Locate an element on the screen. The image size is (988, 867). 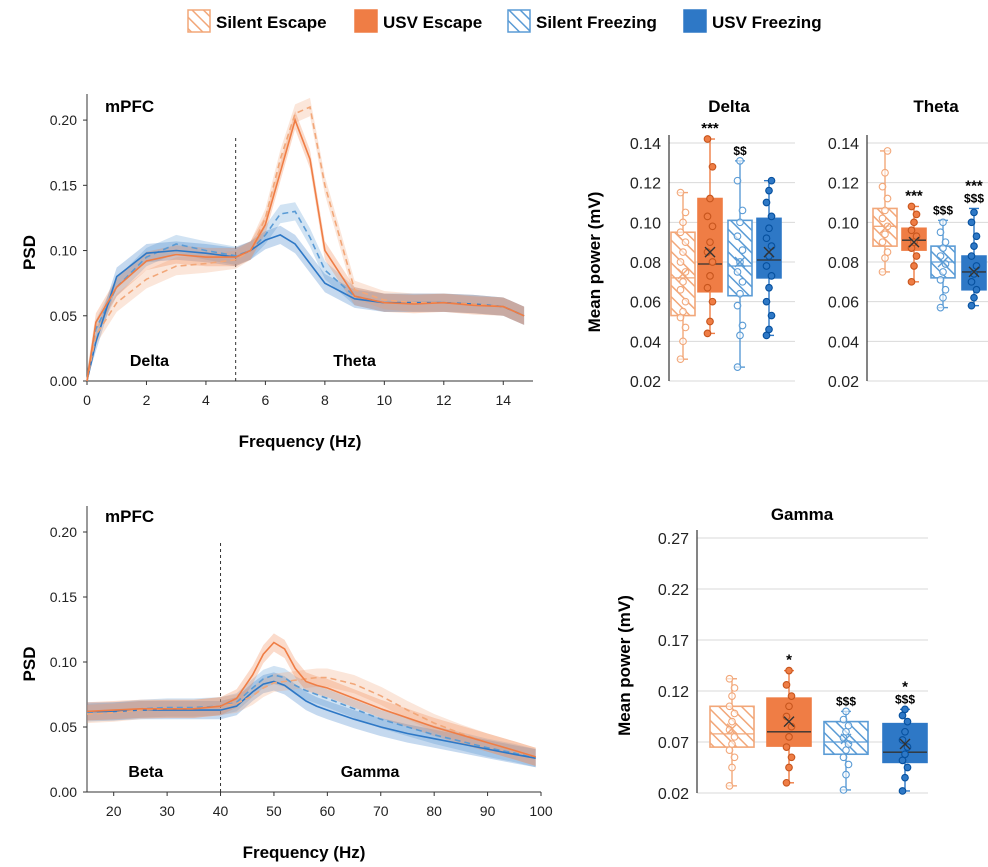
legend-item-usv-escape: USV Escape is located at coordinates (418, 21).